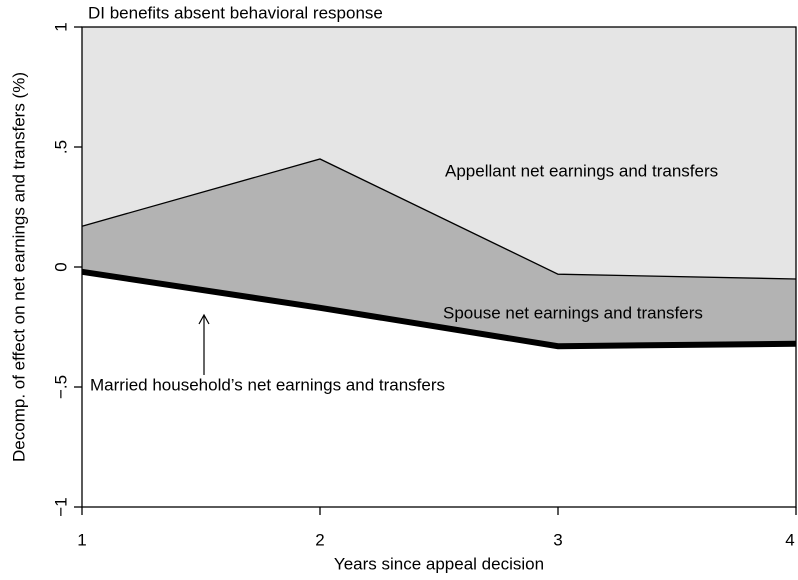 Image resolution: width=798 pixels, height=580 pixels. What do you see at coordinates (789, 539) in the screenshot?
I see `x-tick-label: 4` at bounding box center [789, 539].